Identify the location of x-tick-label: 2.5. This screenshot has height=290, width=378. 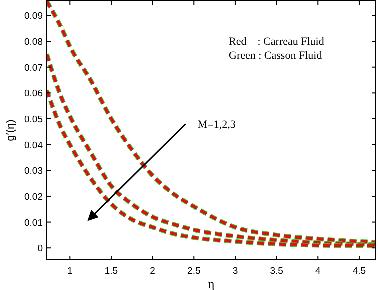
(194, 271).